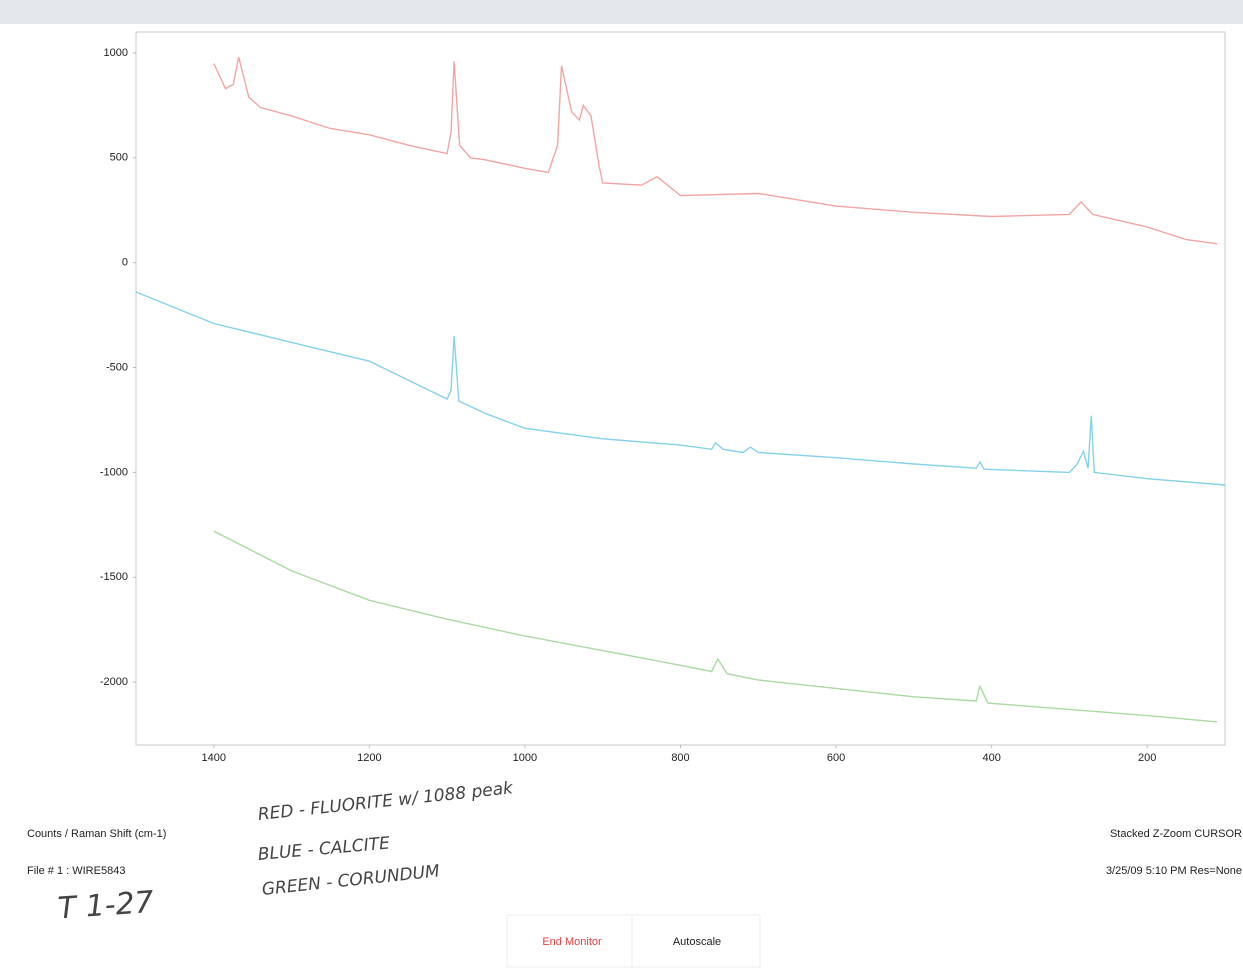 The image size is (1243, 974). What do you see at coordinates (572, 942) in the screenshot?
I see `end-monitor-button: End Monitor` at bounding box center [572, 942].